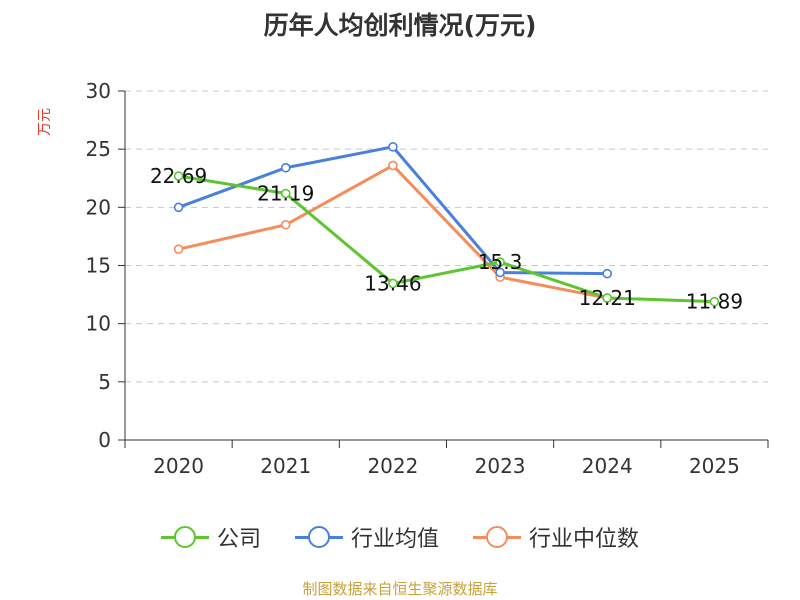 This screenshot has width=800, height=600. I want to click on series-1-point-2021, so click(285, 167).